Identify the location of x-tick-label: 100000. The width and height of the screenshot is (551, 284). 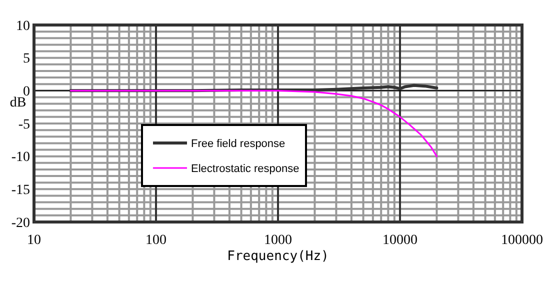
(522, 240).